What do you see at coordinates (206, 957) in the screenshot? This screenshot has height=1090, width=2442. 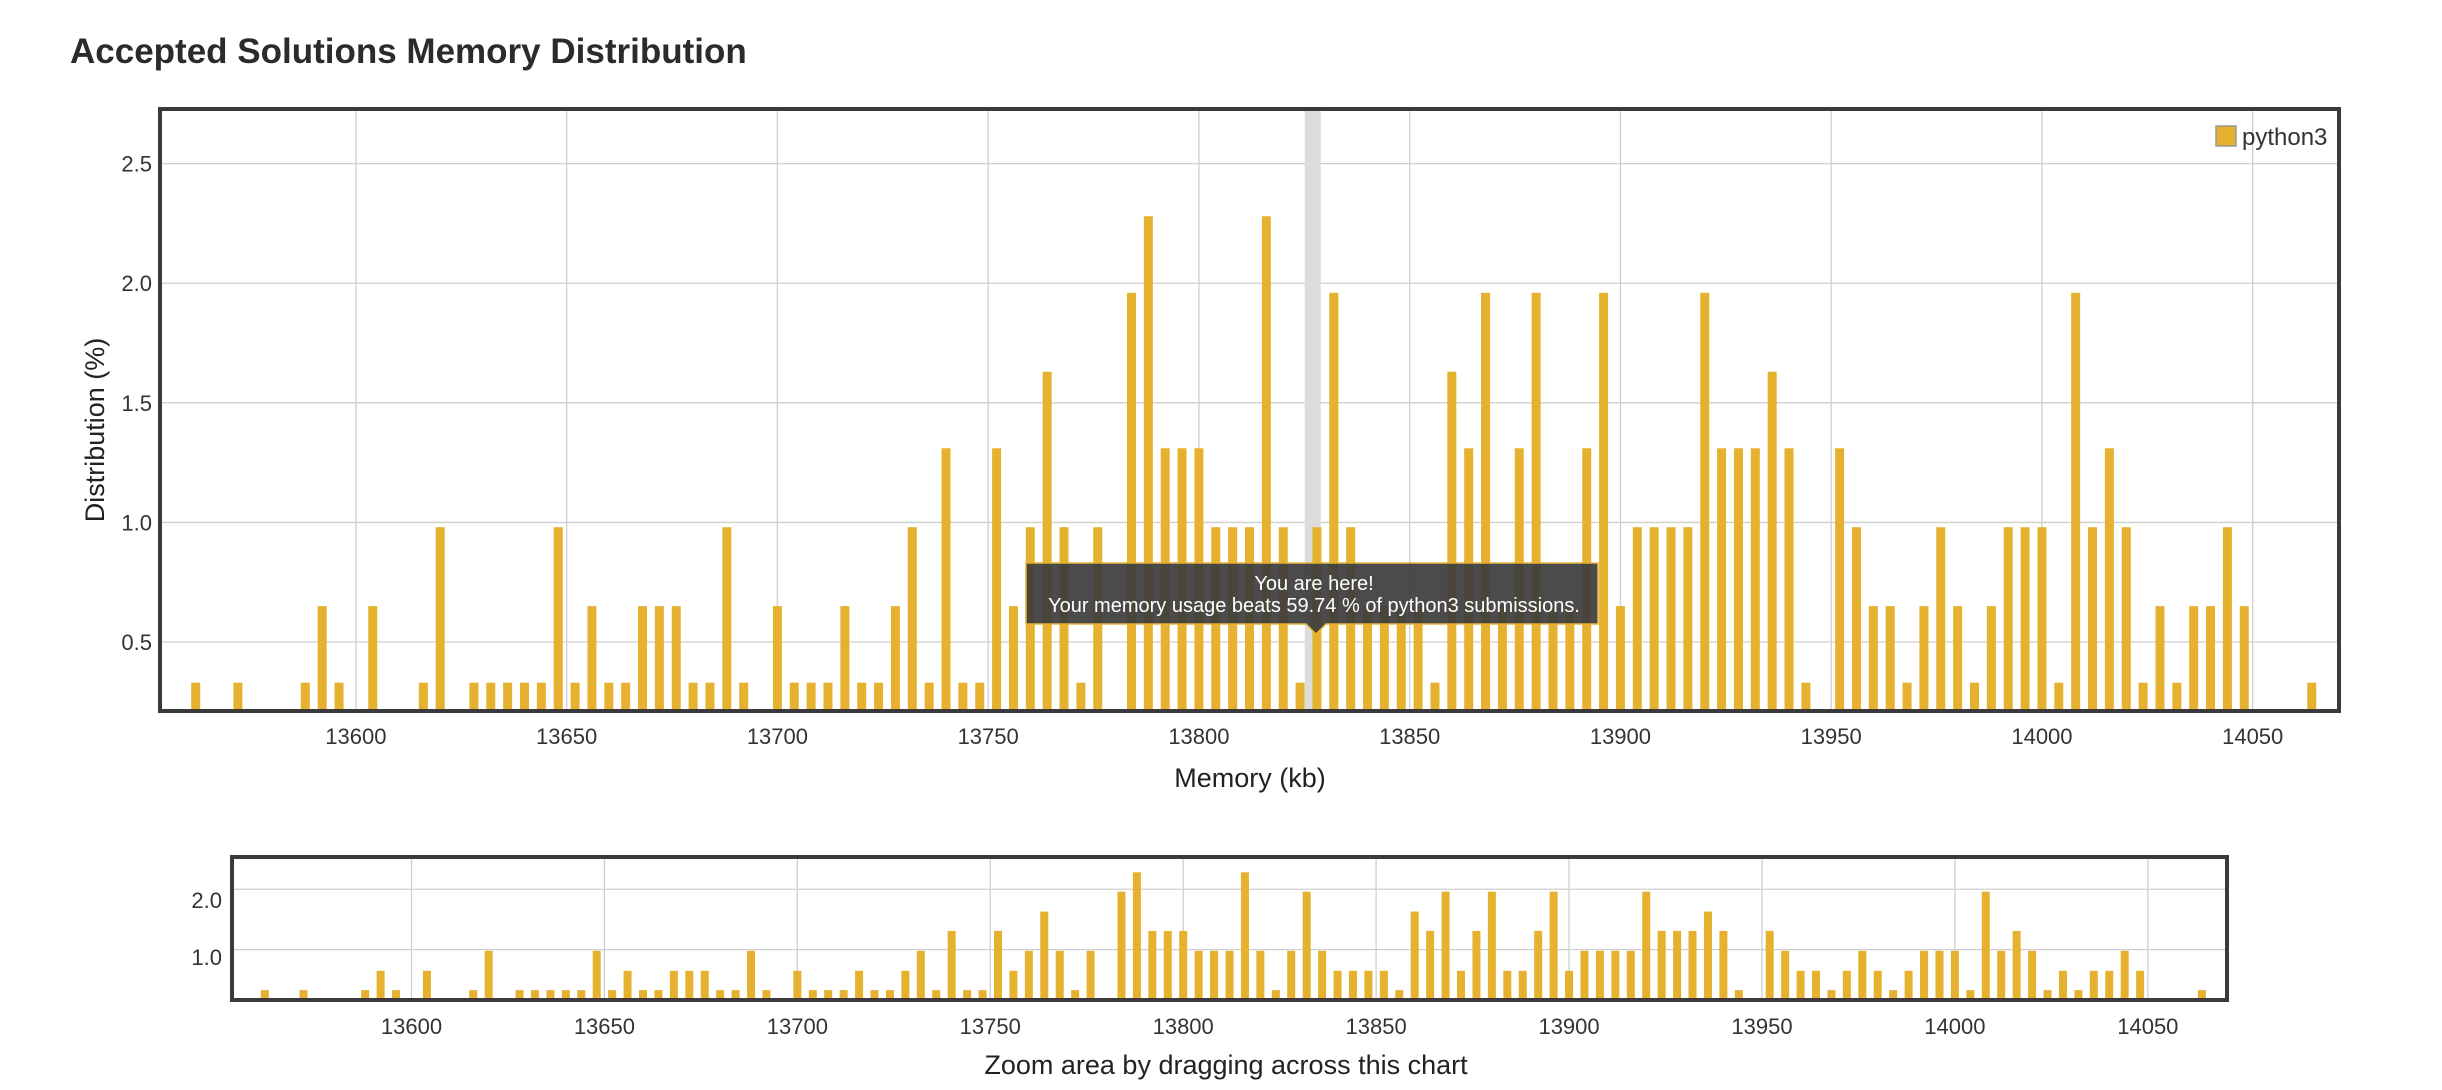 I see `navigator-y-tick-1: 1.0` at bounding box center [206, 957].